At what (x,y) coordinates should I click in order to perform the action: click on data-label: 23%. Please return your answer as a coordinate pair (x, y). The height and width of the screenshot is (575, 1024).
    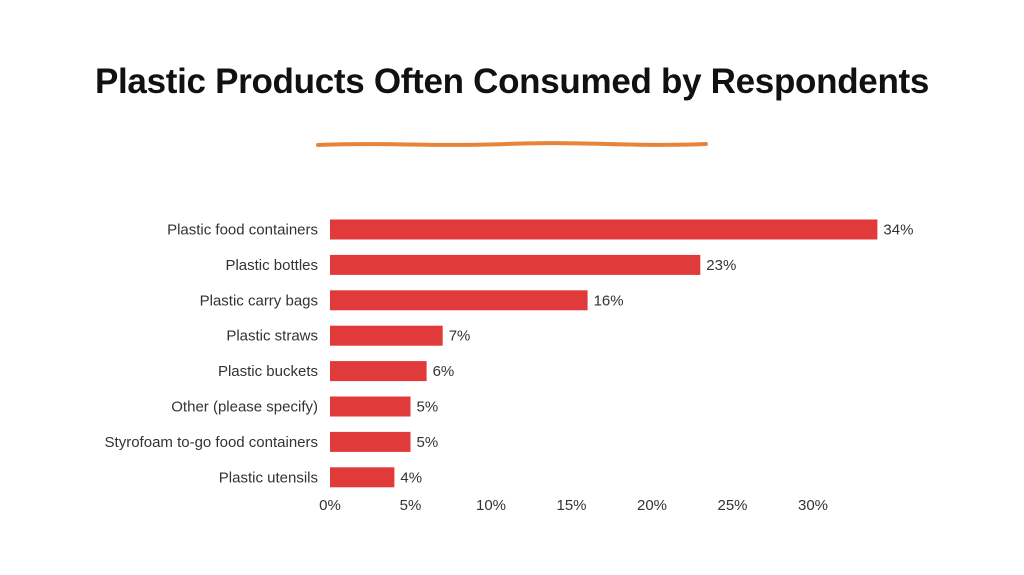
    Looking at the image, I should click on (721, 265).